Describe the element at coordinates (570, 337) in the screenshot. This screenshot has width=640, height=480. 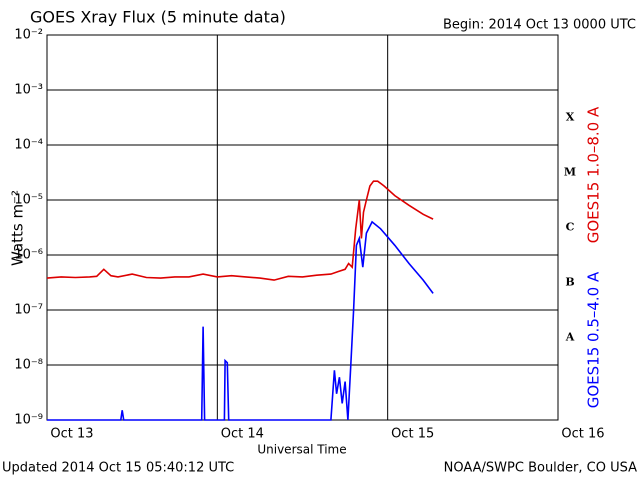
I see `class-label: A` at that location.